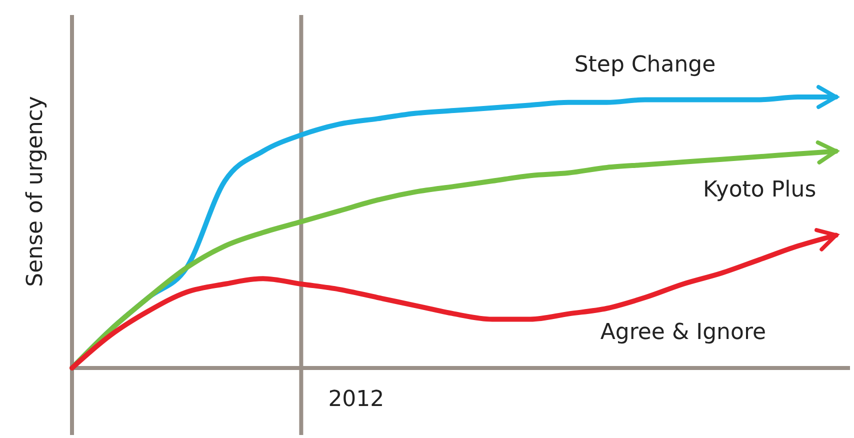  I want to click on text: 2012, so click(356, 399).